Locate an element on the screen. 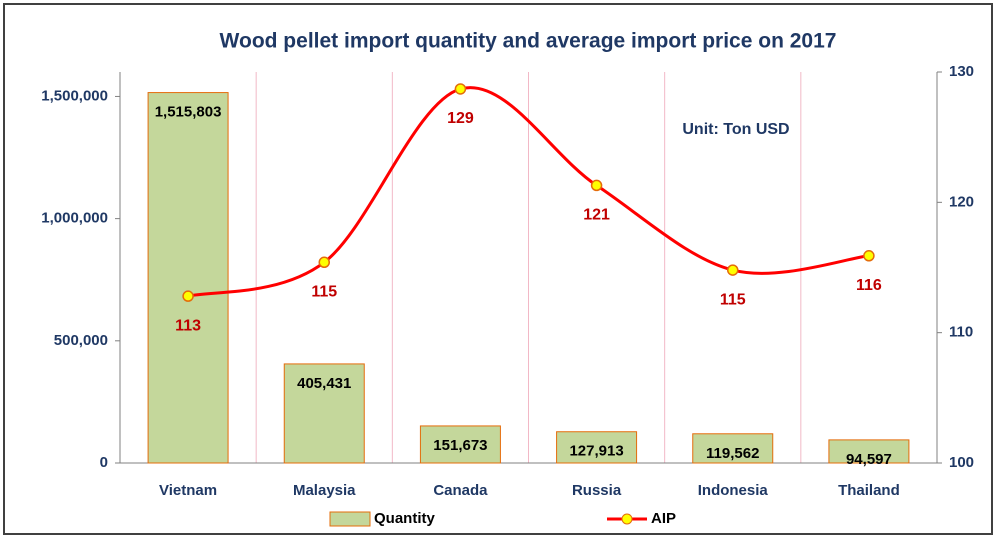 This screenshot has width=997, height=539. line-value-label: 121 is located at coordinates (596, 215).